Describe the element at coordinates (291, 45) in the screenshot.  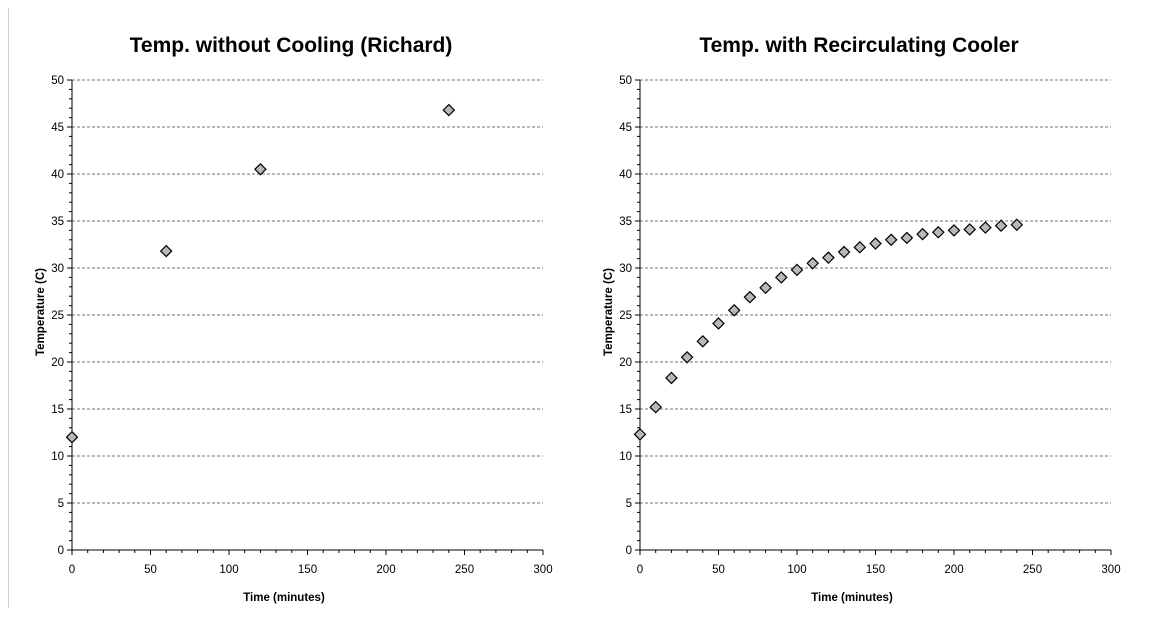
I see `chart-title: Temp. without Cooling (Richard)` at that location.